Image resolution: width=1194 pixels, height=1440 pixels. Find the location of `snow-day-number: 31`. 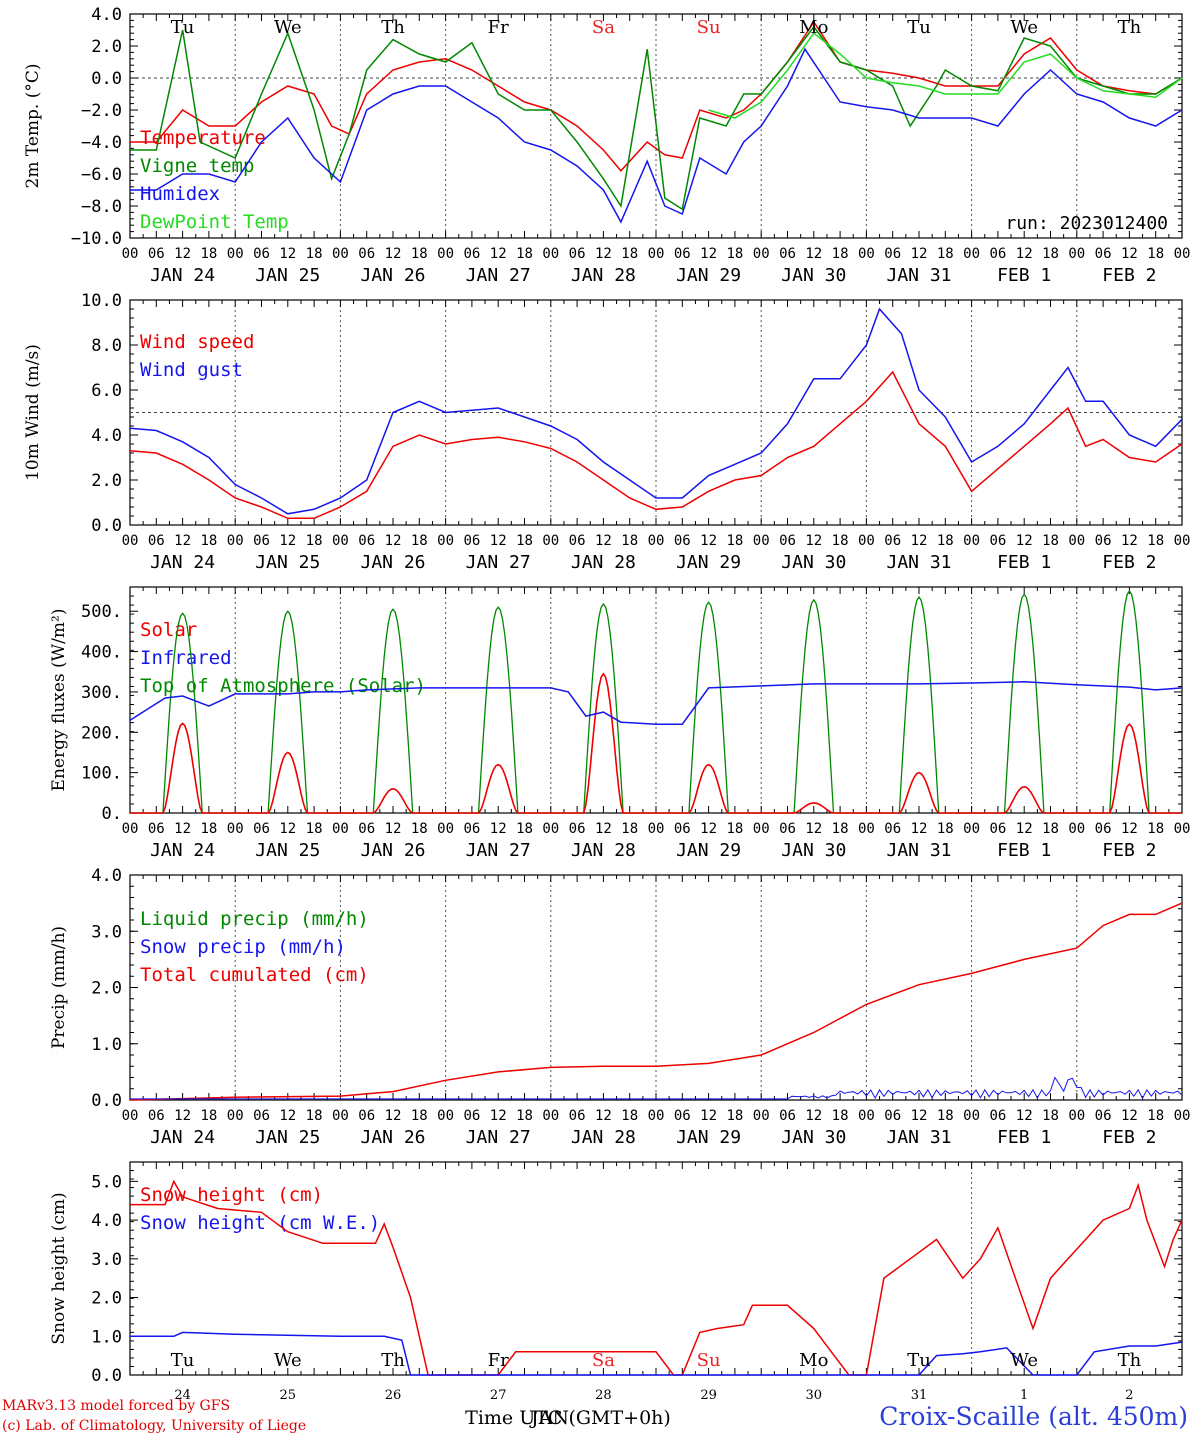

snow-day-number: 31 is located at coordinates (919, 1395).